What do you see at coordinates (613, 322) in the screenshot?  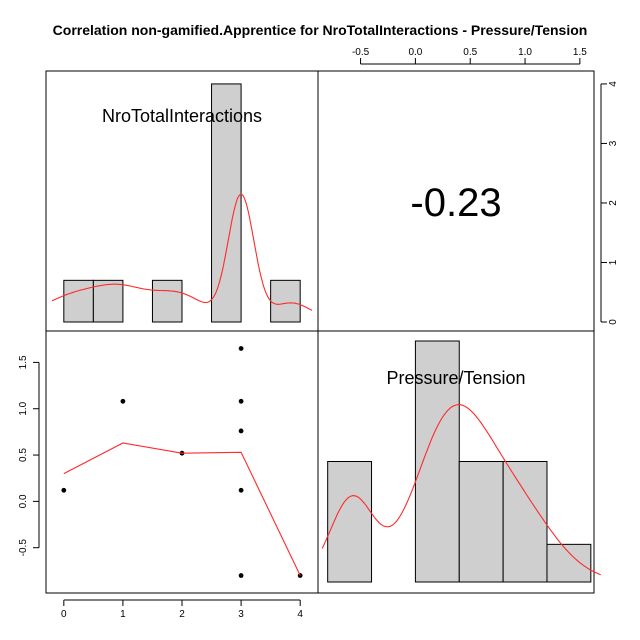 I see `y-axis-right-tick-label: 0` at bounding box center [613, 322].